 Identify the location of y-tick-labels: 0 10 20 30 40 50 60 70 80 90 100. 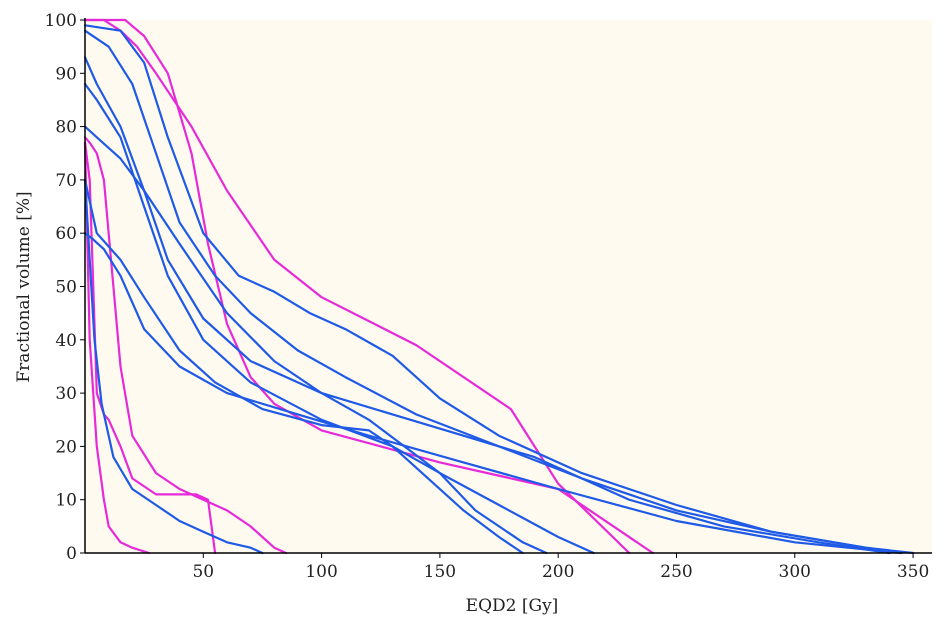
(65, 287).